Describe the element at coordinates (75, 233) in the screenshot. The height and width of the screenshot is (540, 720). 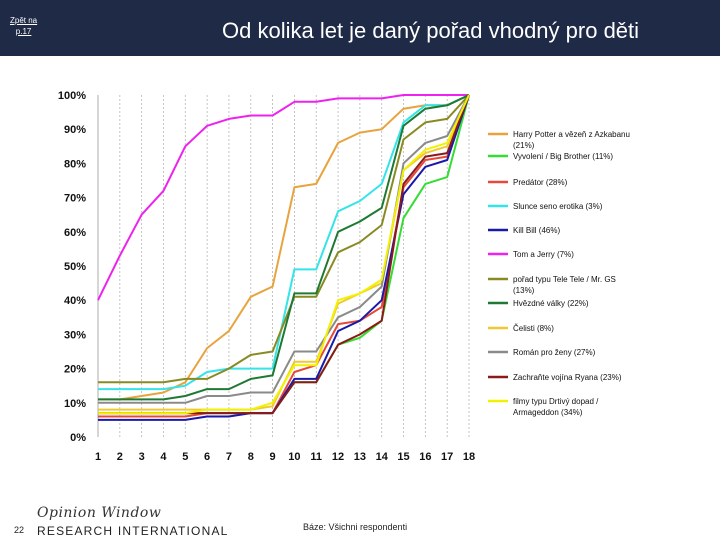
I see `y-tick-label: 60%` at that location.